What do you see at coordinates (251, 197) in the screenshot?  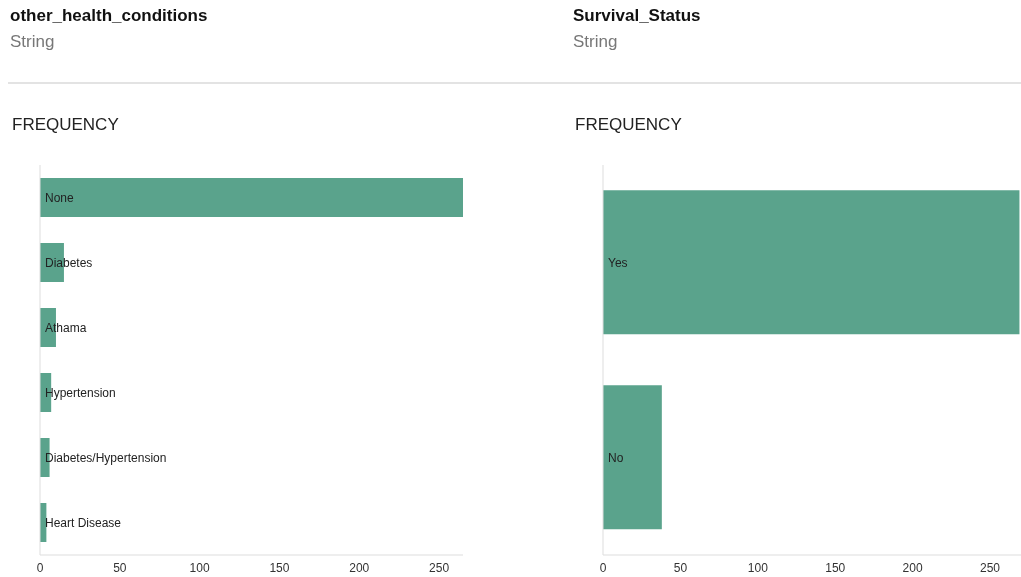 I see `bar` at bounding box center [251, 197].